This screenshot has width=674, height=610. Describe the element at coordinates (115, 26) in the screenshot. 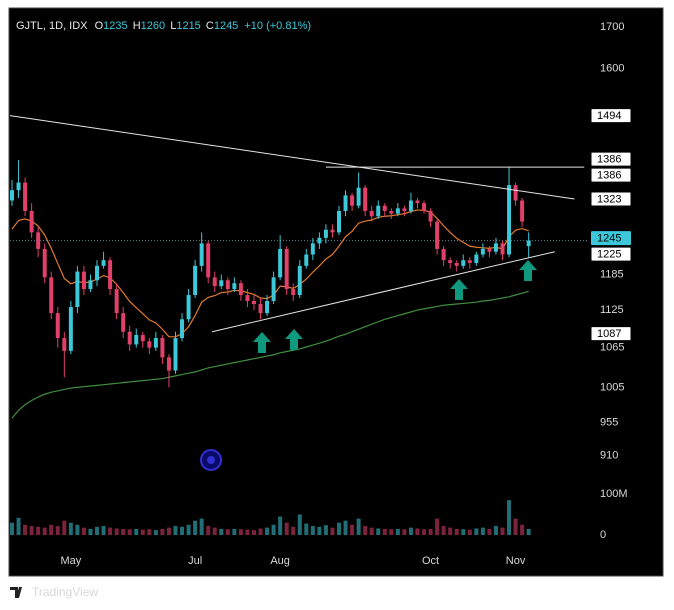

I see `ohlc-value: 1235` at that location.